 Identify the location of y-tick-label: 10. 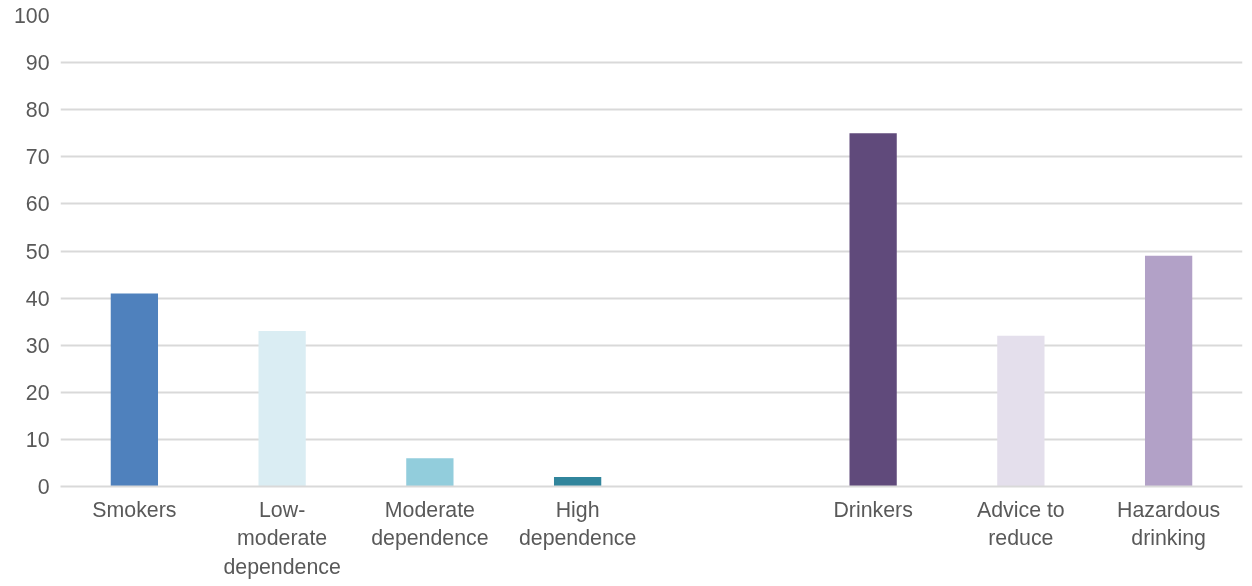
(37, 439).